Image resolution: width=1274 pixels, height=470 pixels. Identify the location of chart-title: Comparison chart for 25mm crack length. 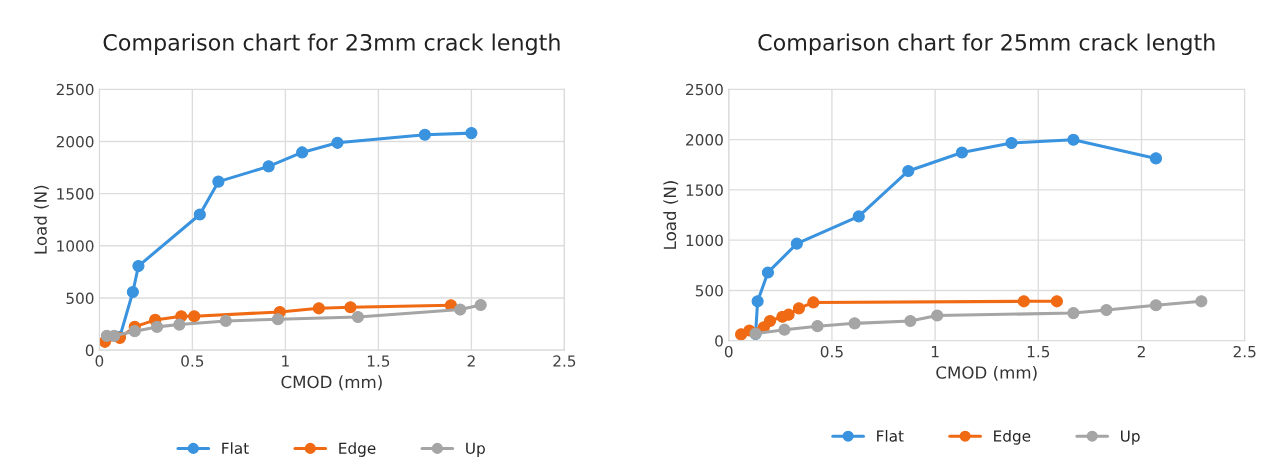
(986, 44).